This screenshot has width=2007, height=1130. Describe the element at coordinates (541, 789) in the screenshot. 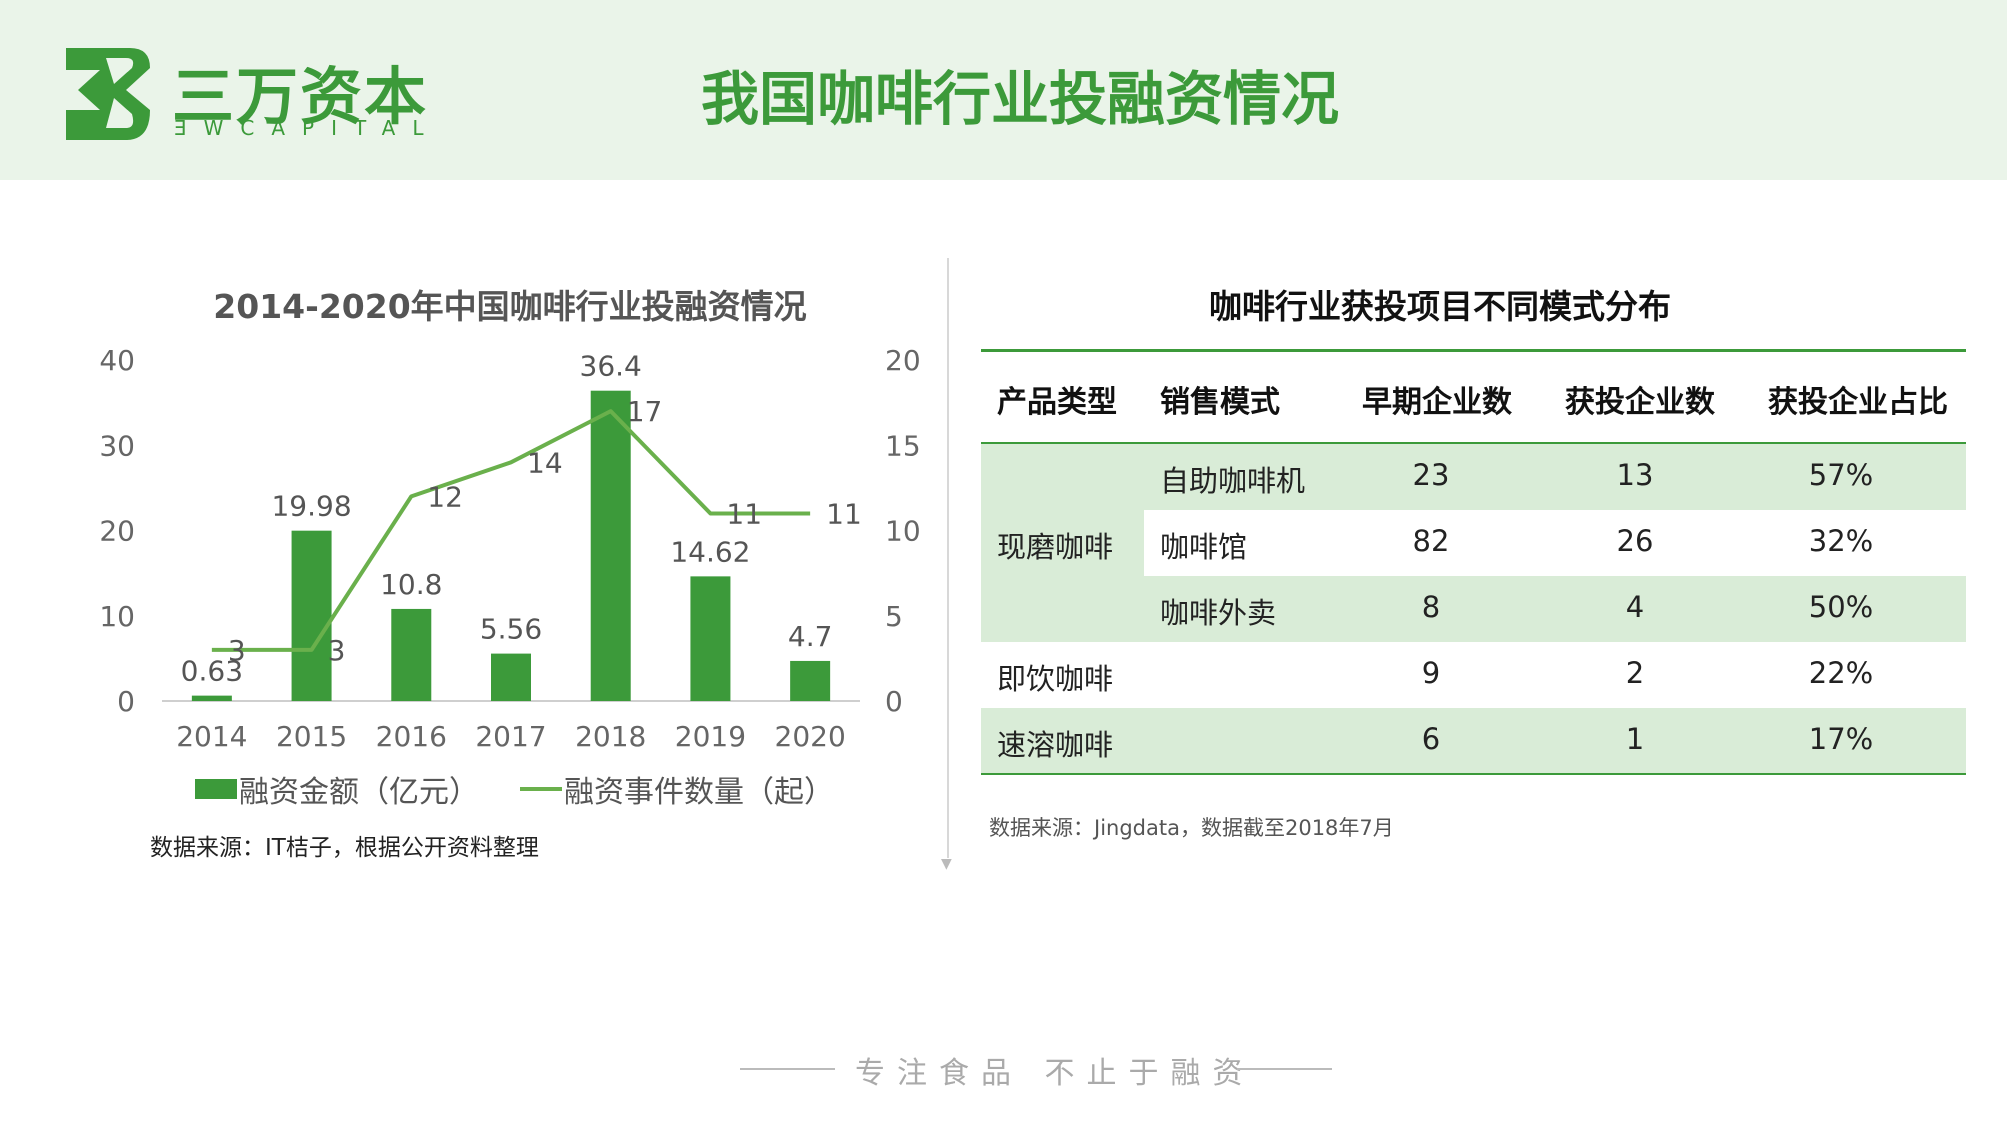

I see `legend-line-swatch` at that location.